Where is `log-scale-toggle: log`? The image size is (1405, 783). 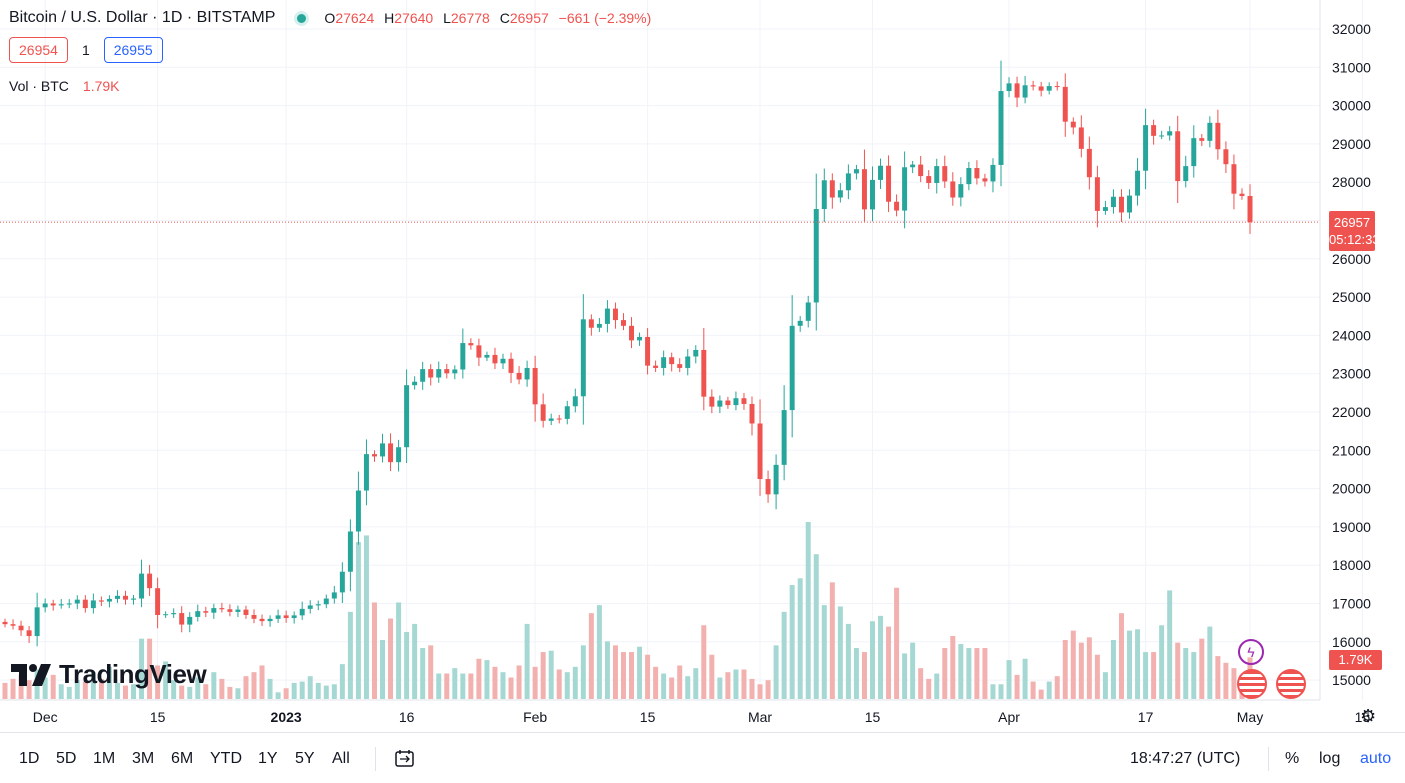
log-scale-toggle: log is located at coordinates (1330, 758).